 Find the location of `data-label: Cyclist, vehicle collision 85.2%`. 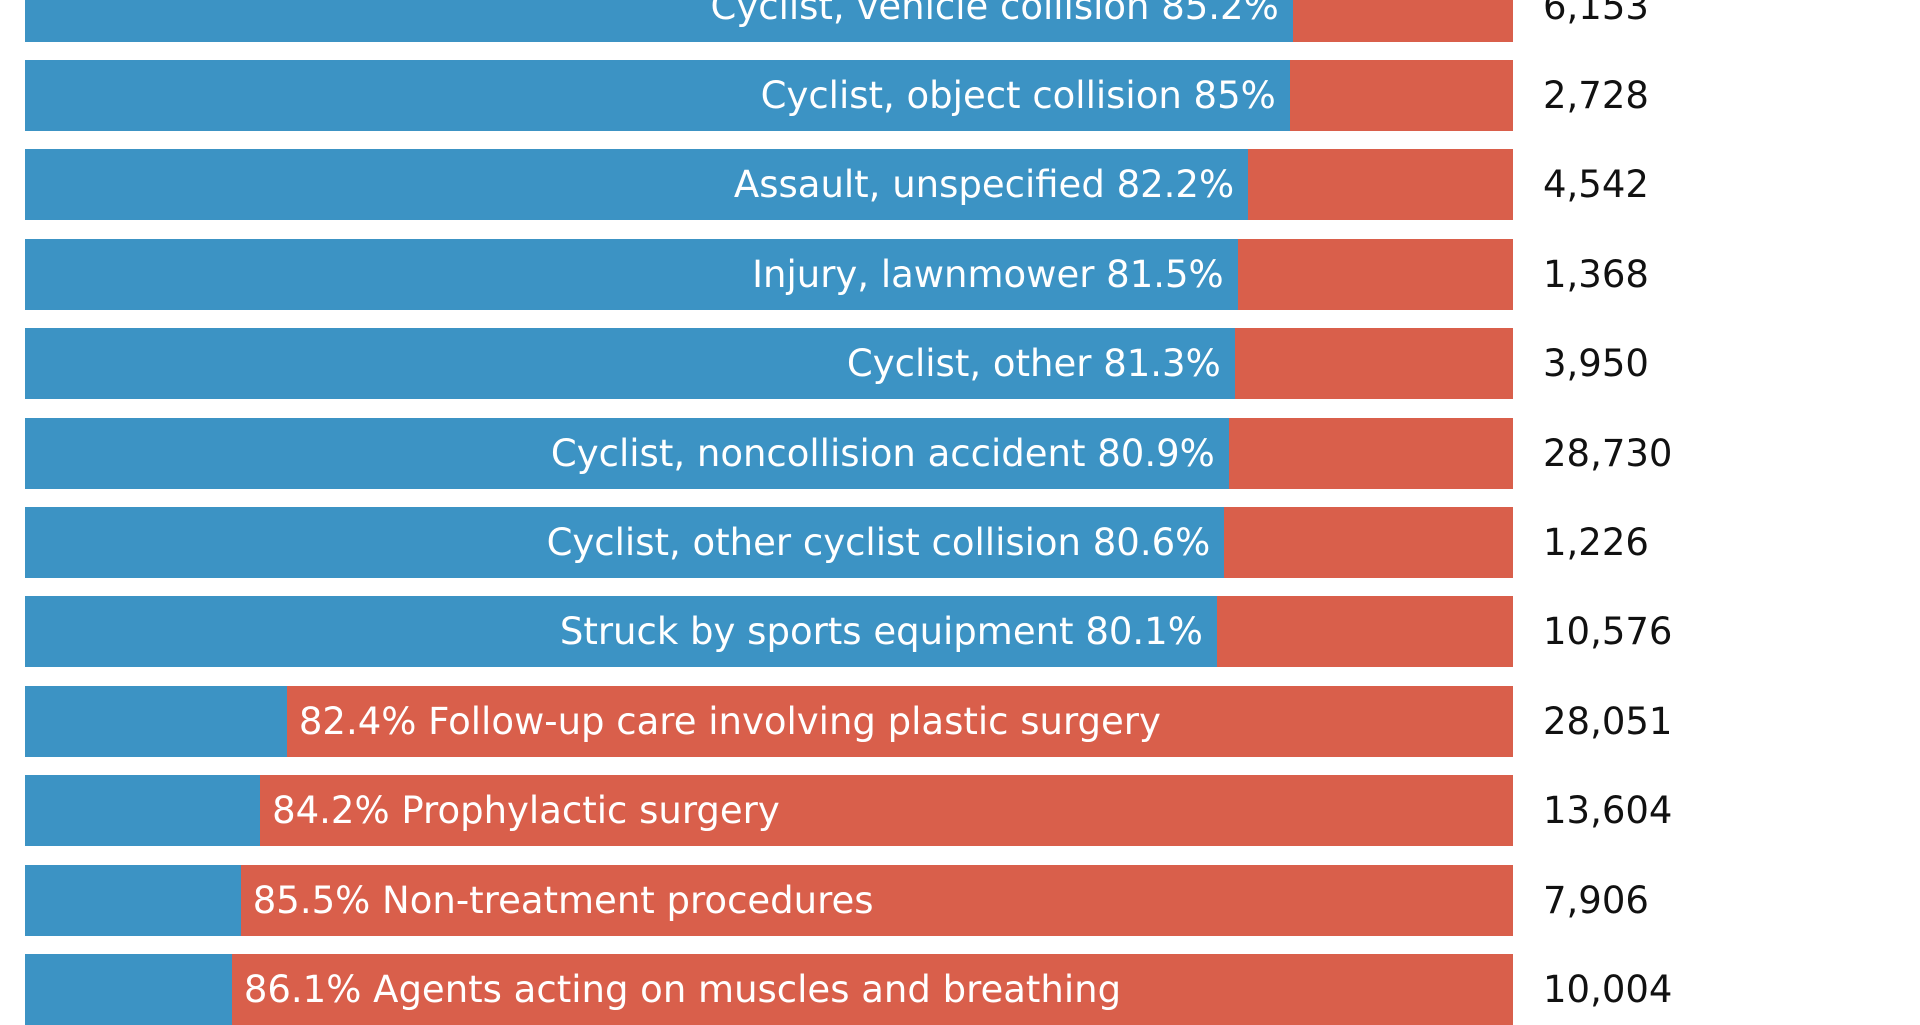

data-label: Cyclist, vehicle collision 85.2% is located at coordinates (994, 14).